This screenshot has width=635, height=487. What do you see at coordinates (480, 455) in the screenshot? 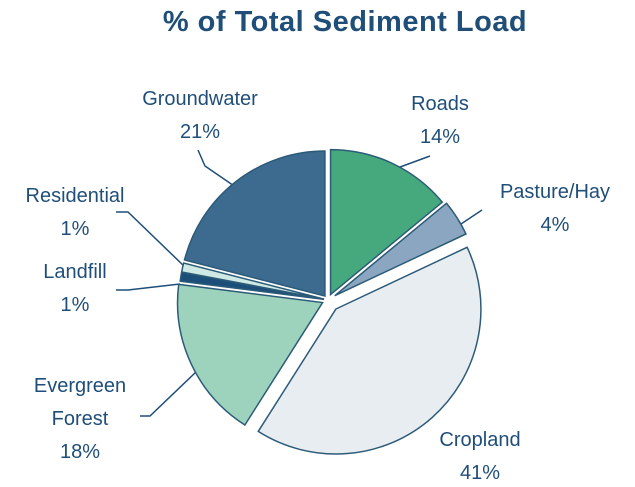
I see `slice-label: Cropland 41%` at bounding box center [480, 455].